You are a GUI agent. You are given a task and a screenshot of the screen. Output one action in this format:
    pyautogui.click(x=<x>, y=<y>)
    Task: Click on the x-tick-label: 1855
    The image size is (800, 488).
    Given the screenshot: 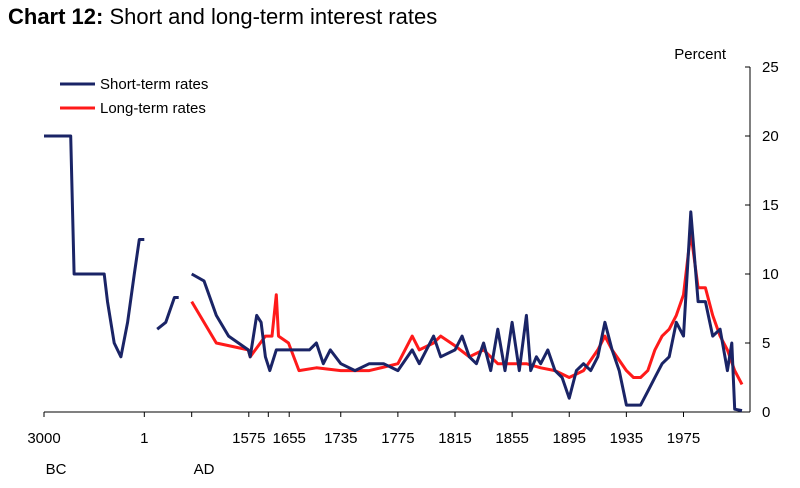 What is the action you would take?
    pyautogui.click(x=511, y=438)
    